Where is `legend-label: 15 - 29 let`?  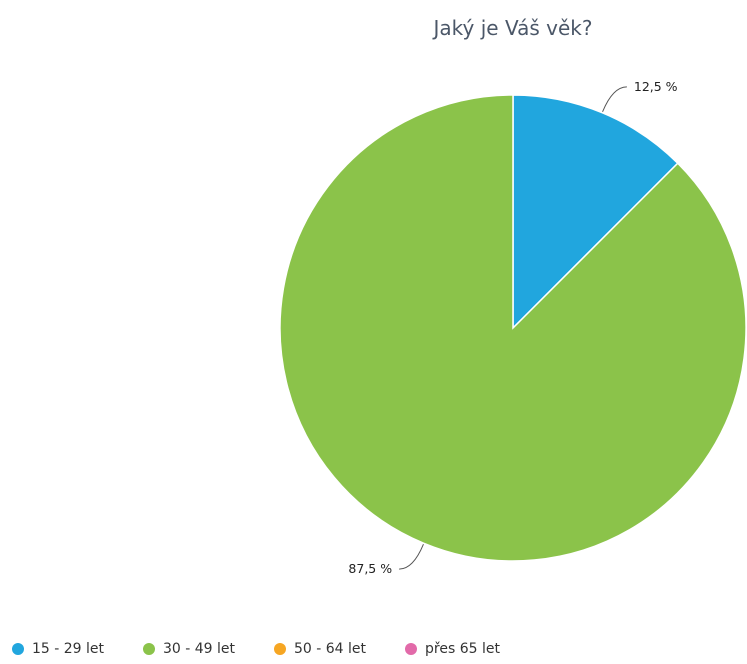
legend-label: 15 - 29 let is located at coordinates (68, 649).